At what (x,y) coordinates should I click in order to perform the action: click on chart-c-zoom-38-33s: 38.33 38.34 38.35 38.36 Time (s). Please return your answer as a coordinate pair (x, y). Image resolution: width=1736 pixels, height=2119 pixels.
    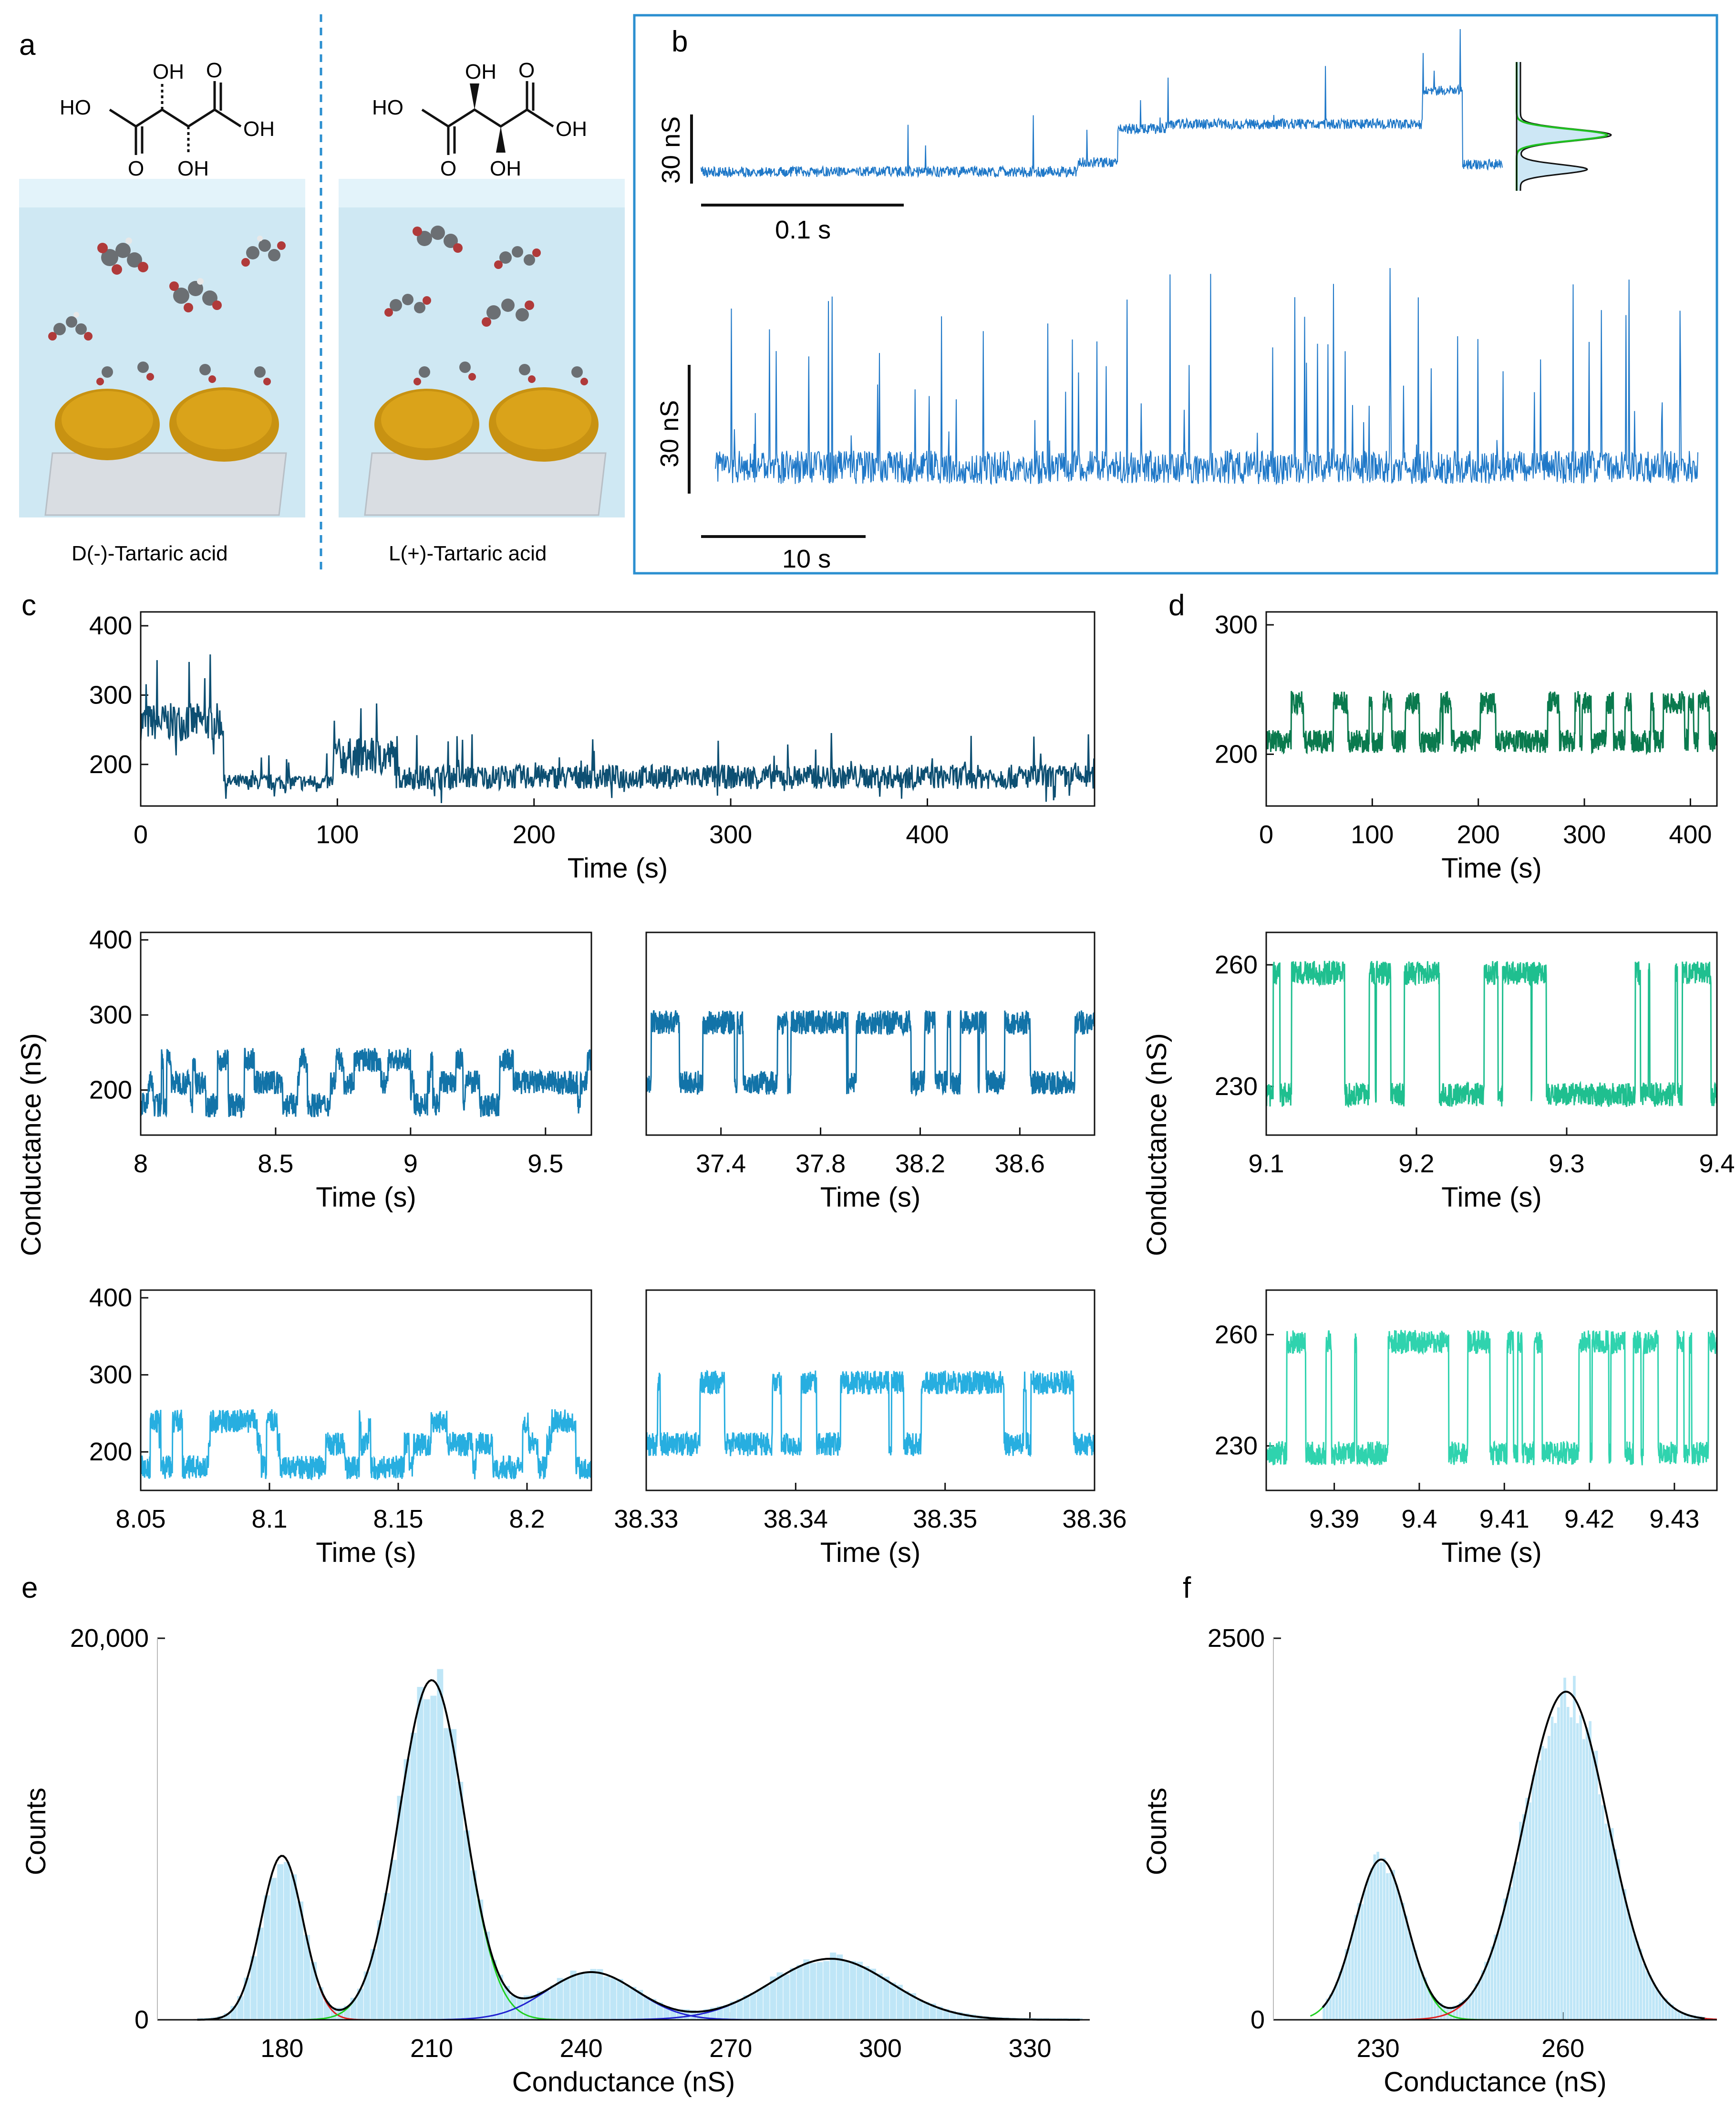
    Looking at the image, I should click on (870, 1429).